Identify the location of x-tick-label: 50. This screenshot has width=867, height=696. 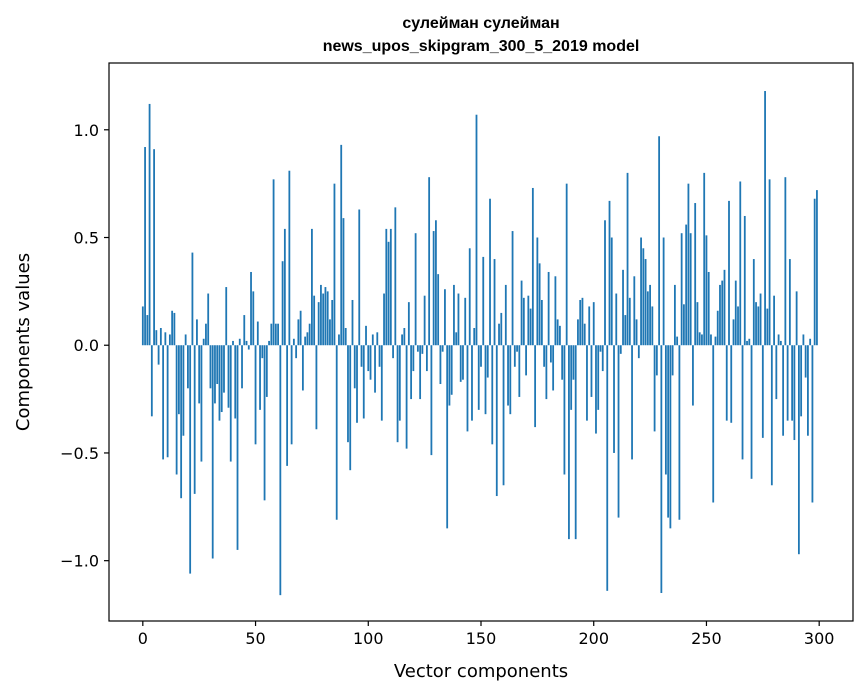
(255, 638).